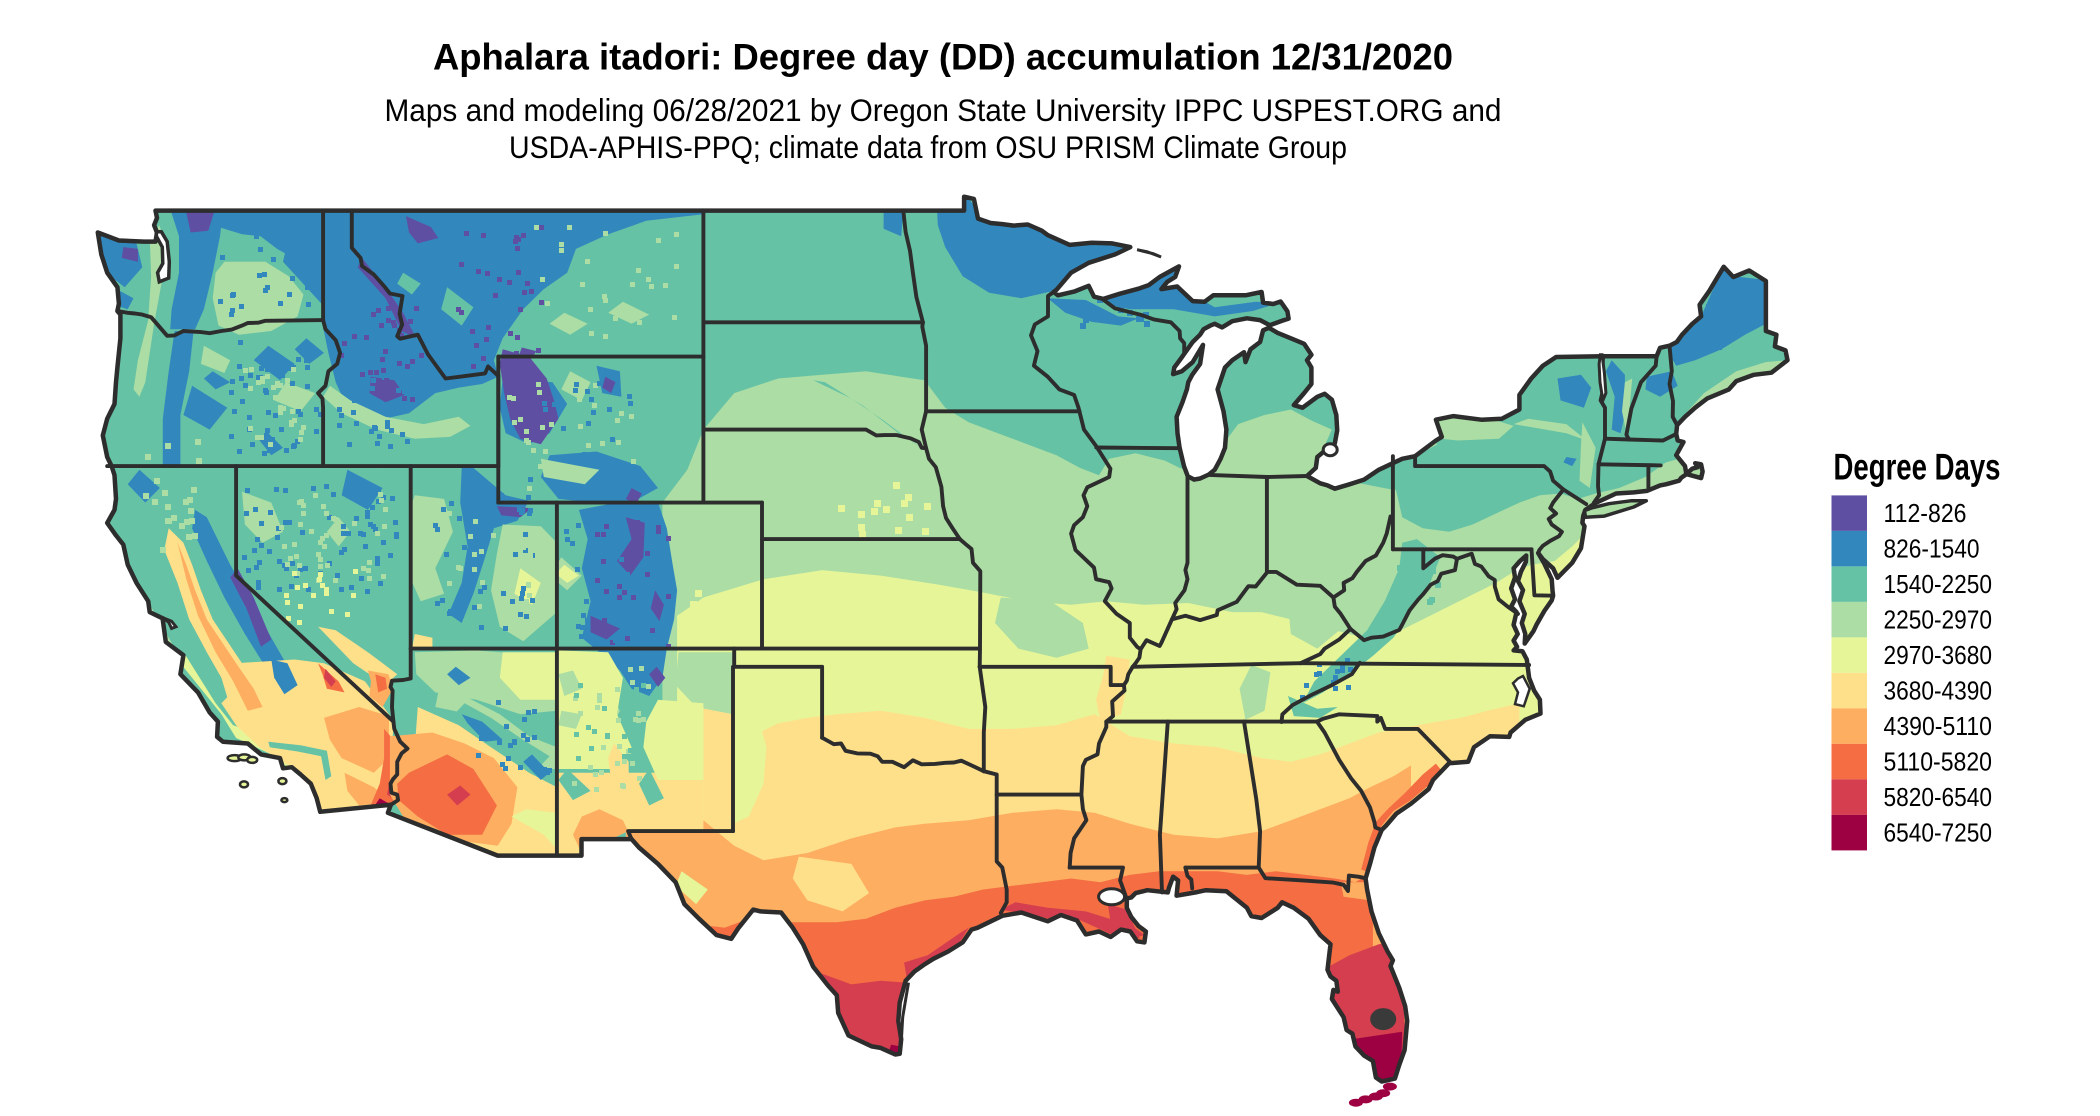  I want to click on svg-text: 2970-3680, so click(1938, 656).